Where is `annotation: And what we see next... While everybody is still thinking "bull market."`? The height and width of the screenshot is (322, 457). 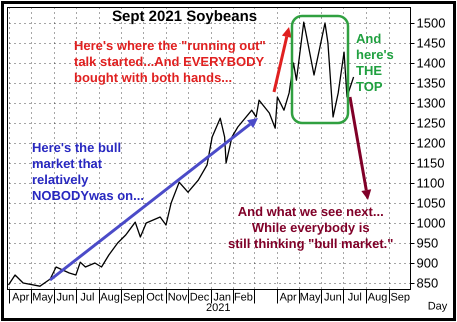
annotation: And what we see next... While everybody is still thinking "bull market." is located at coordinates (311, 228).